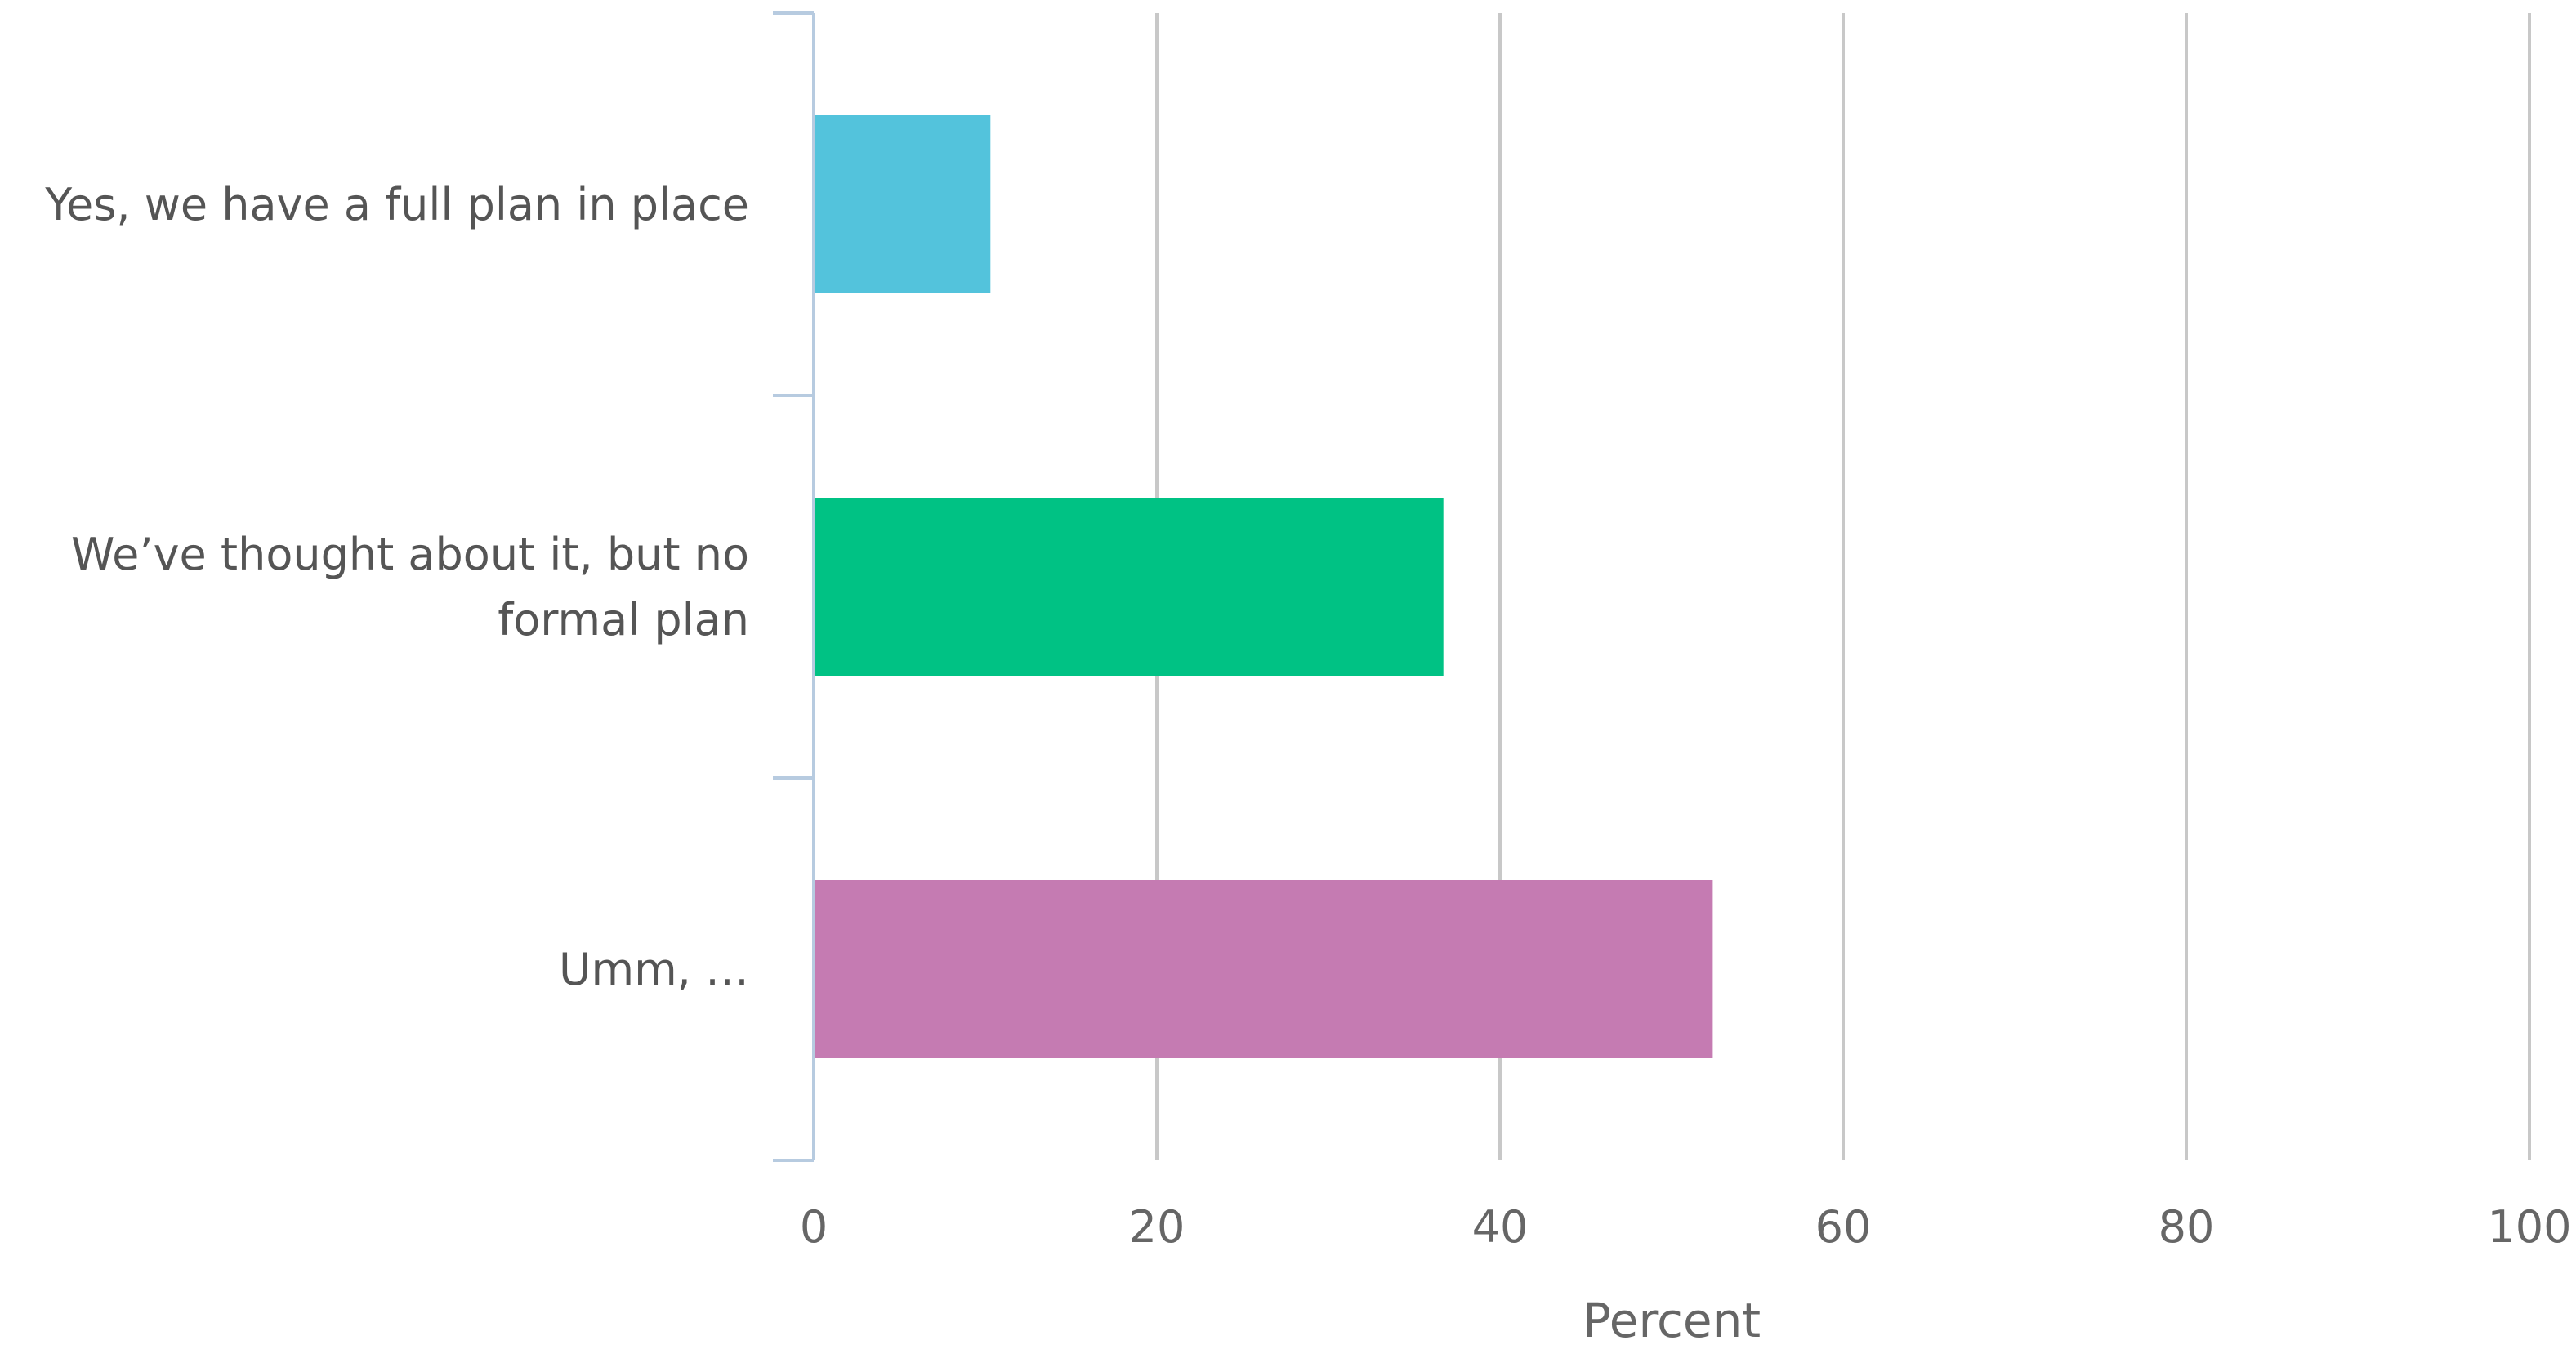 The image size is (2576, 1345). What do you see at coordinates (623, 620) in the screenshot?
I see `category-label: formal plan` at bounding box center [623, 620].